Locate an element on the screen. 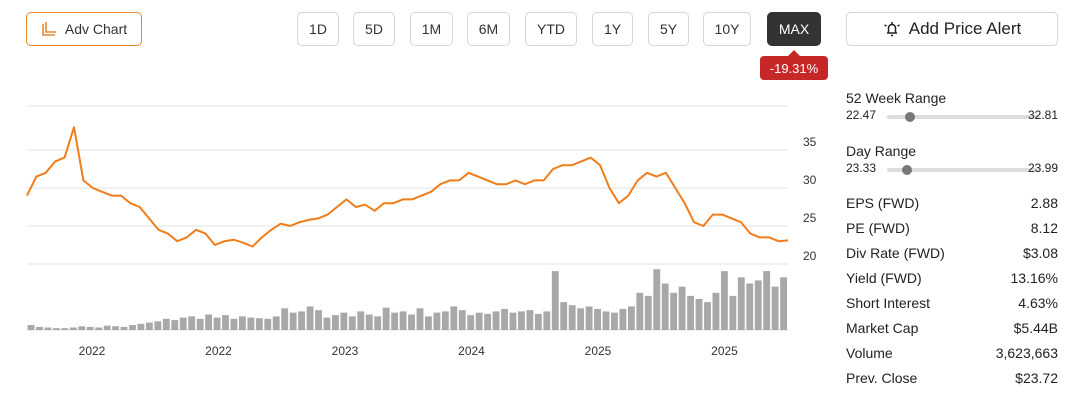 This screenshot has width=1072, height=403. y-tick-label: 20 is located at coordinates (810, 256).